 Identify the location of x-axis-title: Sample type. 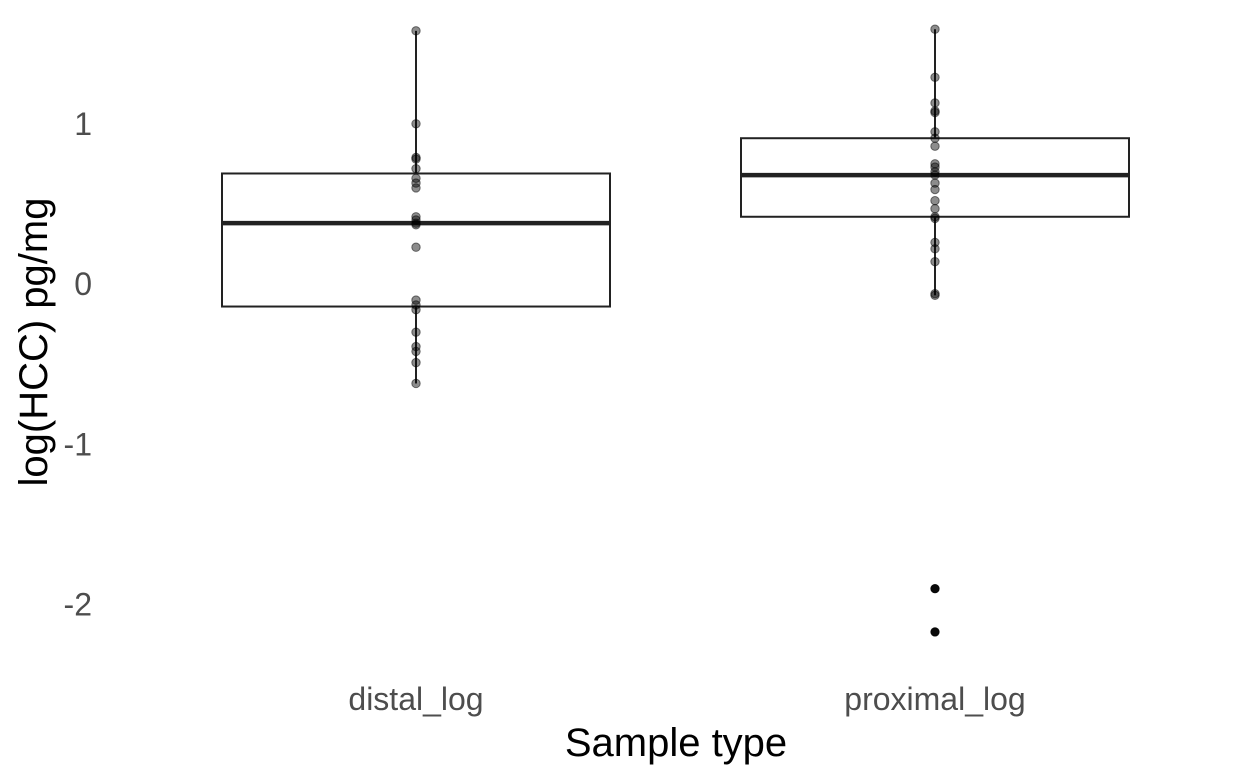
(676, 743).